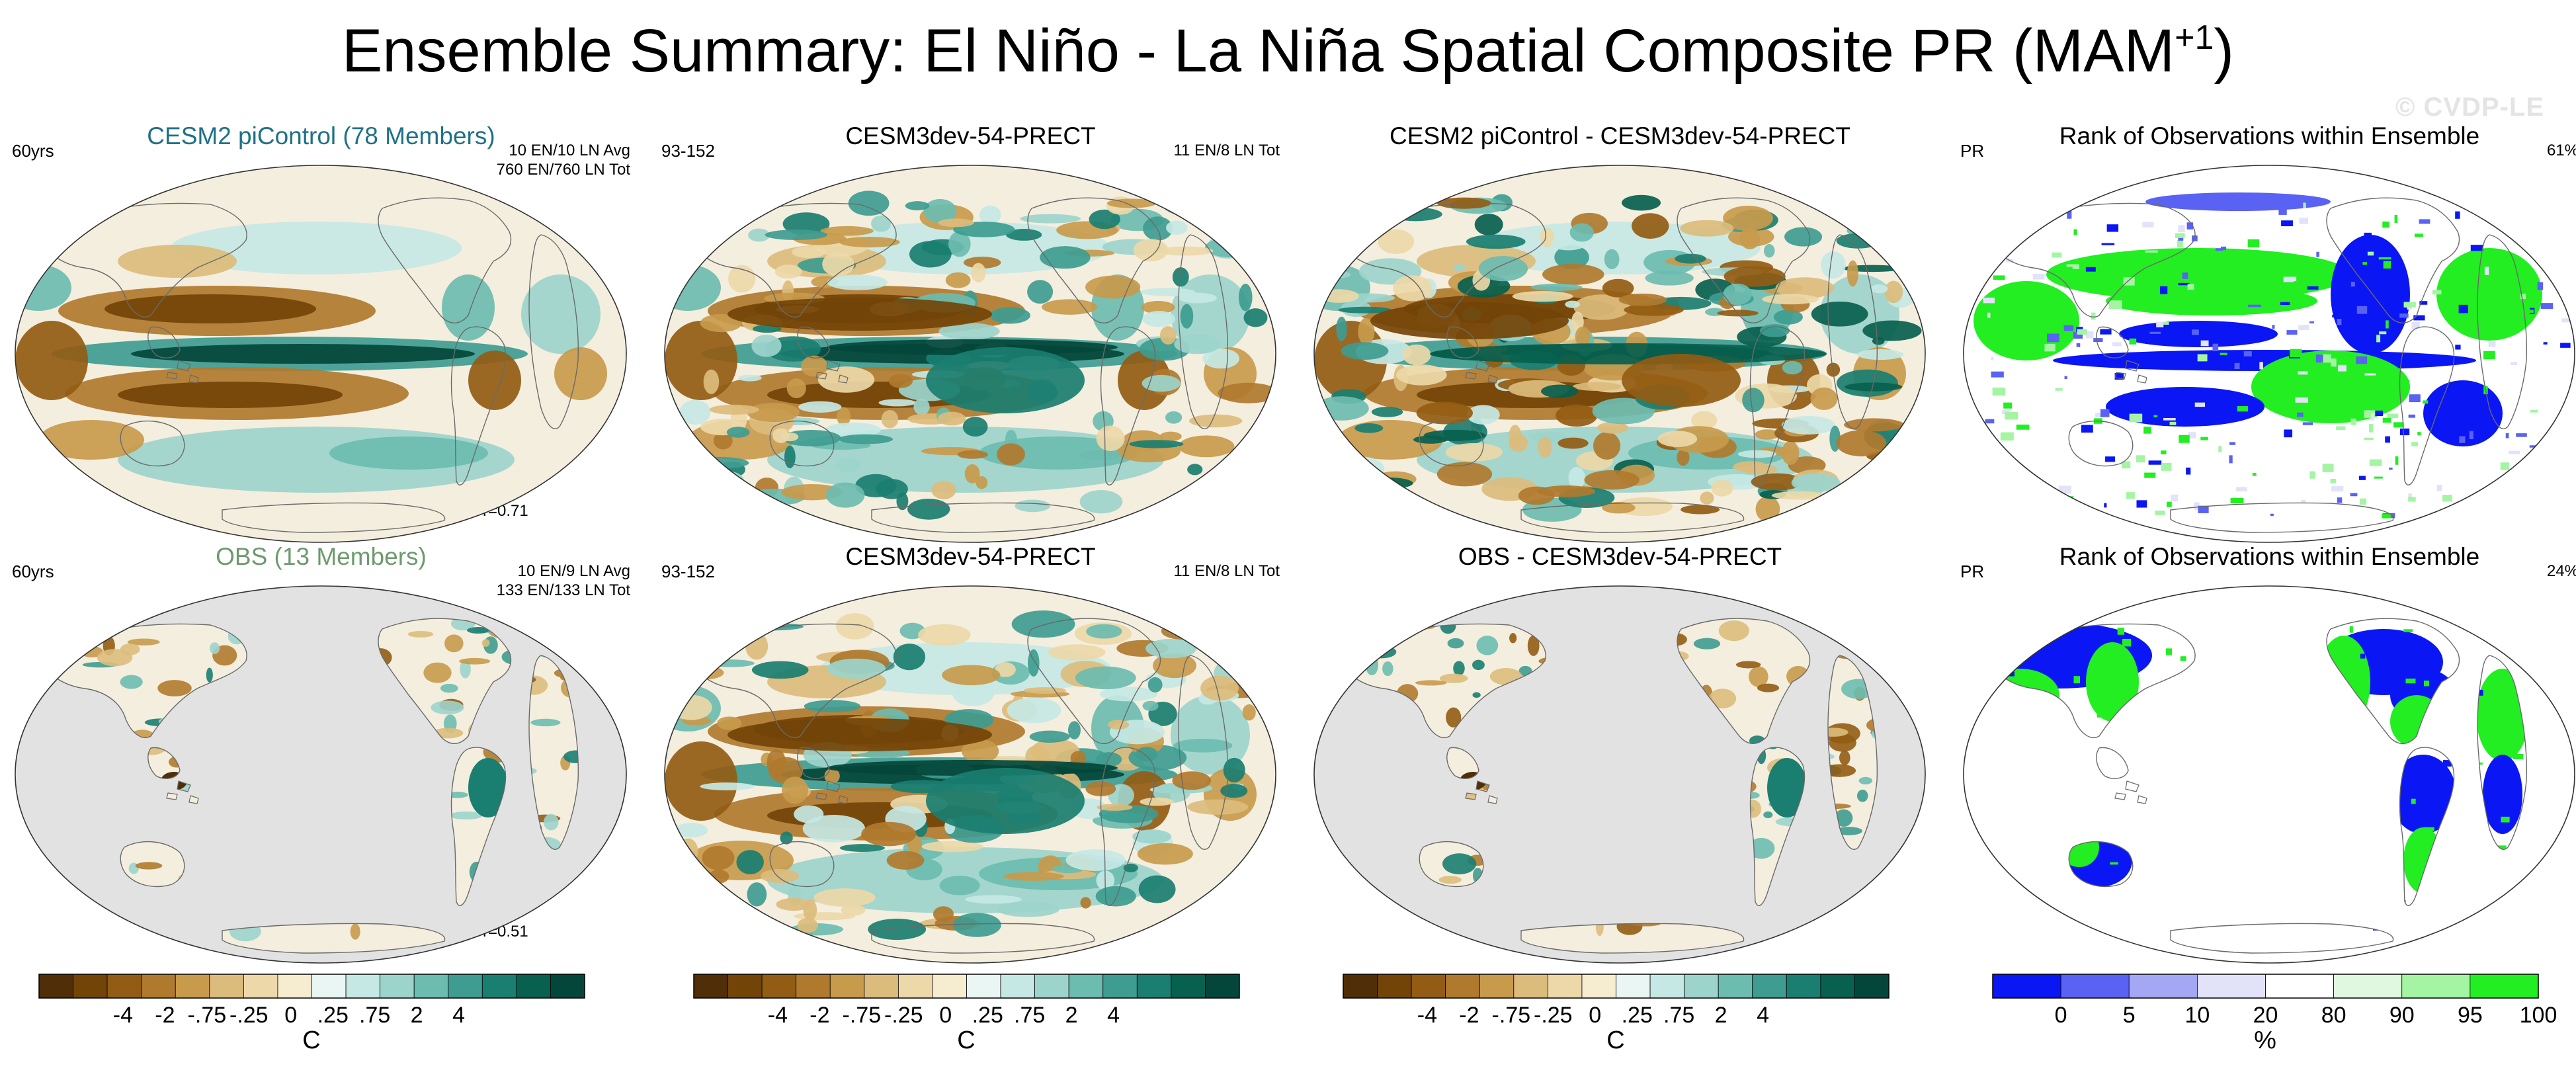 This screenshot has height=1086, width=2576. What do you see at coordinates (966, 1040) in the screenshot?
I see `colorbar-unit-label: C` at bounding box center [966, 1040].